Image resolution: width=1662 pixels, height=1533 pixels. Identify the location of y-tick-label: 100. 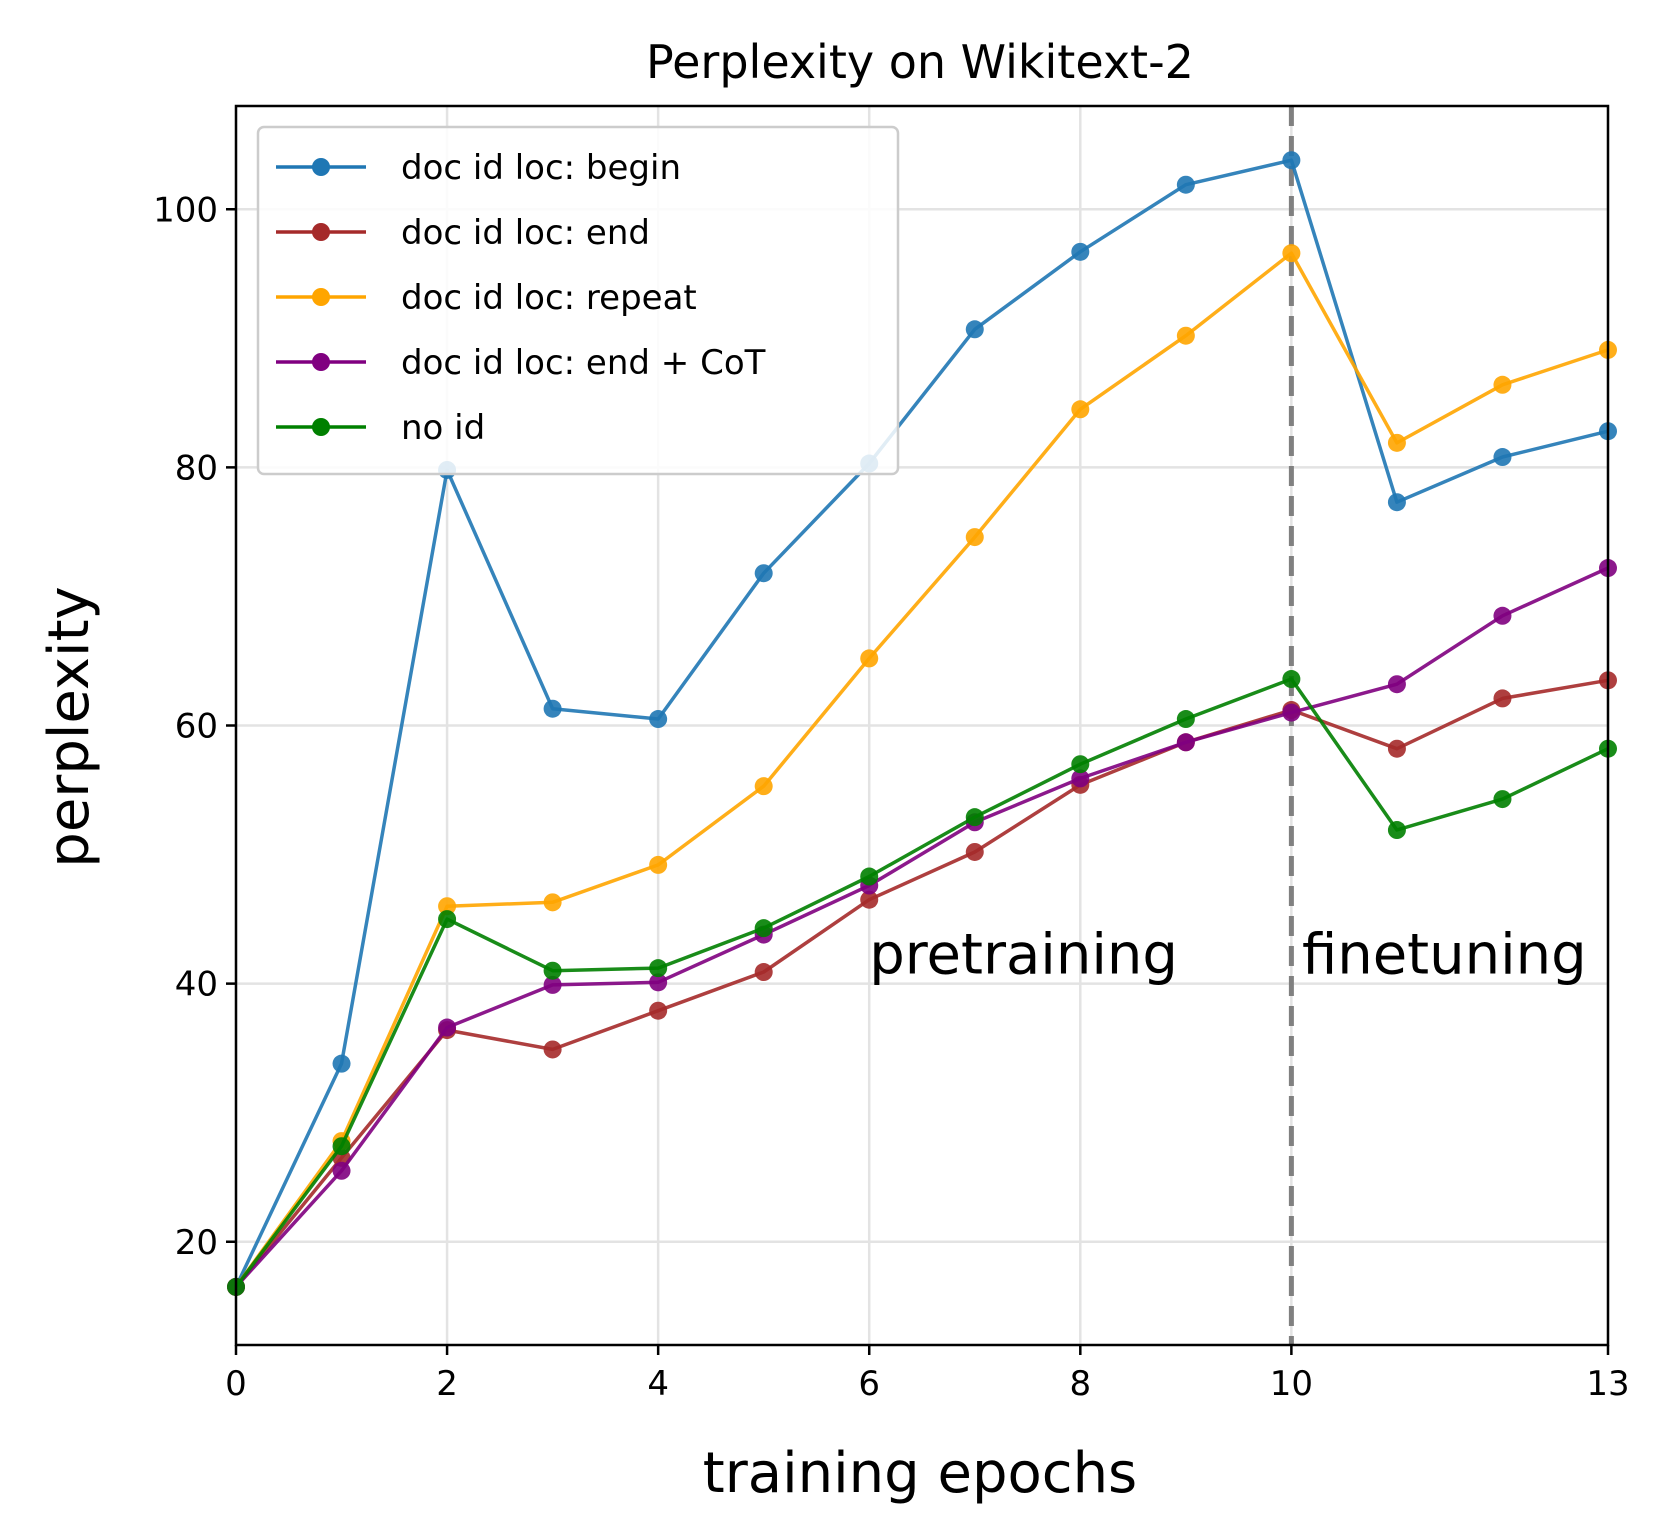
(185, 210).